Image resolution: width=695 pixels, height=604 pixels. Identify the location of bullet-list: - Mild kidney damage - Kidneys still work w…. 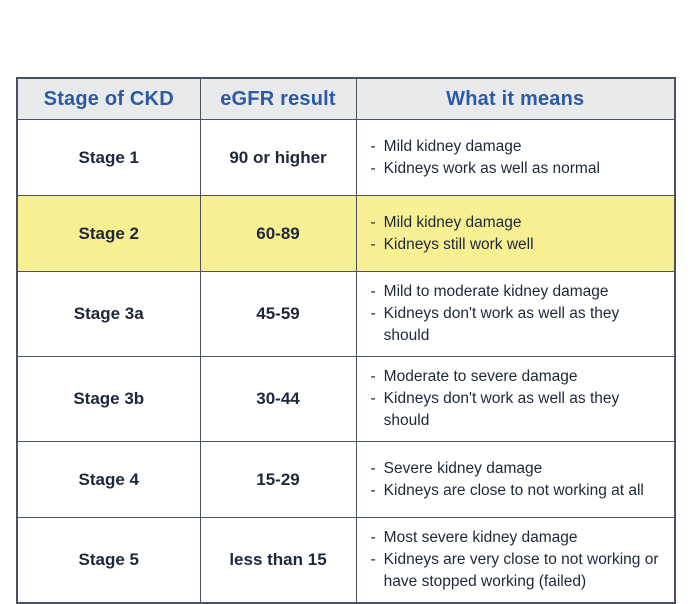
(519, 234).